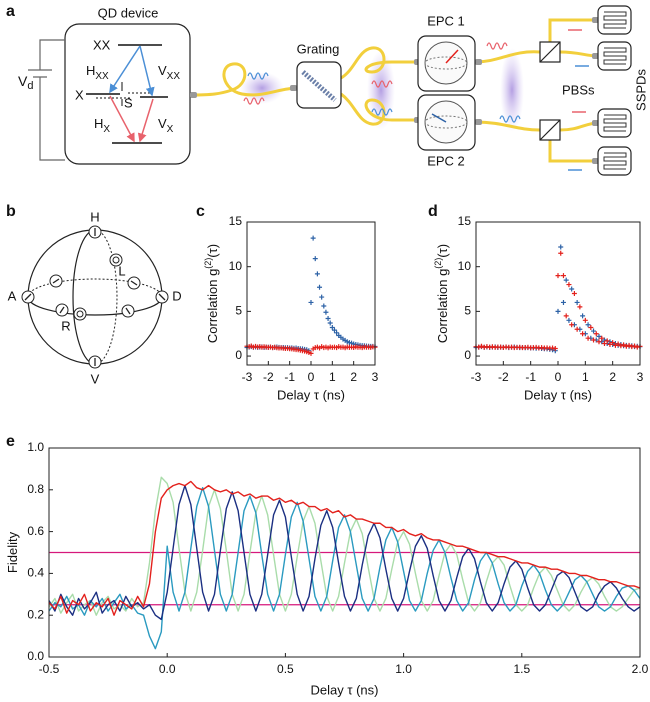  What do you see at coordinates (147, 71) in the screenshot?
I see `transition` at bounding box center [147, 71].